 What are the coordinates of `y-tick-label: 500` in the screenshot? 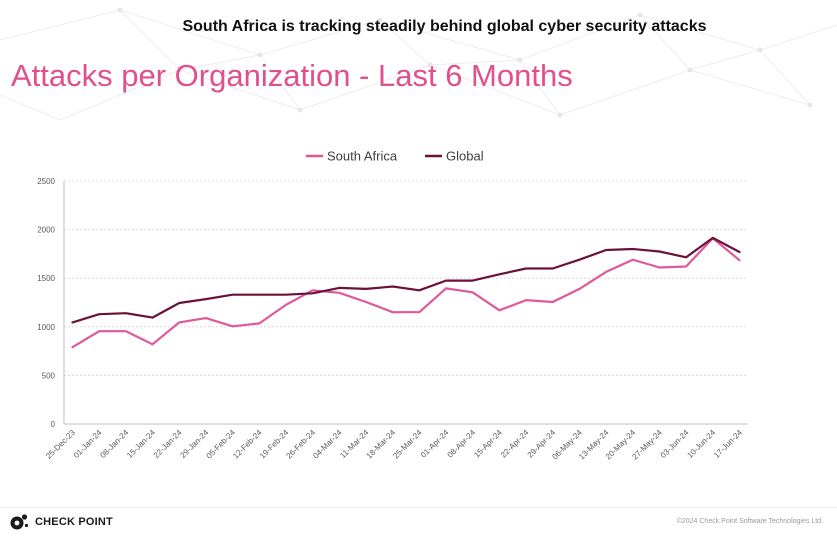 It's located at (49, 375).